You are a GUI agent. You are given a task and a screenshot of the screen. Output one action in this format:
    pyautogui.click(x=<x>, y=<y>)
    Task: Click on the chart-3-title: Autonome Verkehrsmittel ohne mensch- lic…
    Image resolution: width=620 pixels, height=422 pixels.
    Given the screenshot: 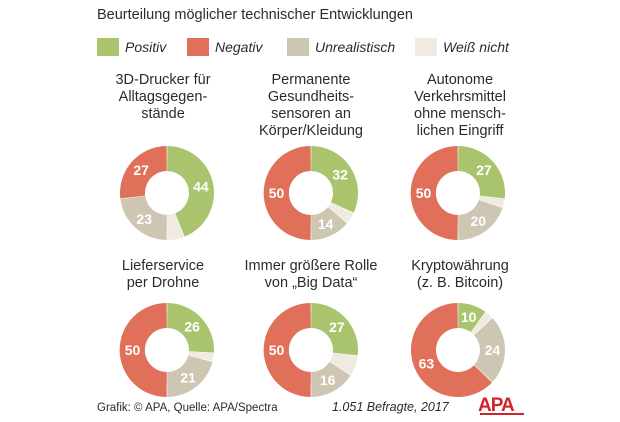 What is the action you would take?
    pyautogui.click(x=460, y=106)
    